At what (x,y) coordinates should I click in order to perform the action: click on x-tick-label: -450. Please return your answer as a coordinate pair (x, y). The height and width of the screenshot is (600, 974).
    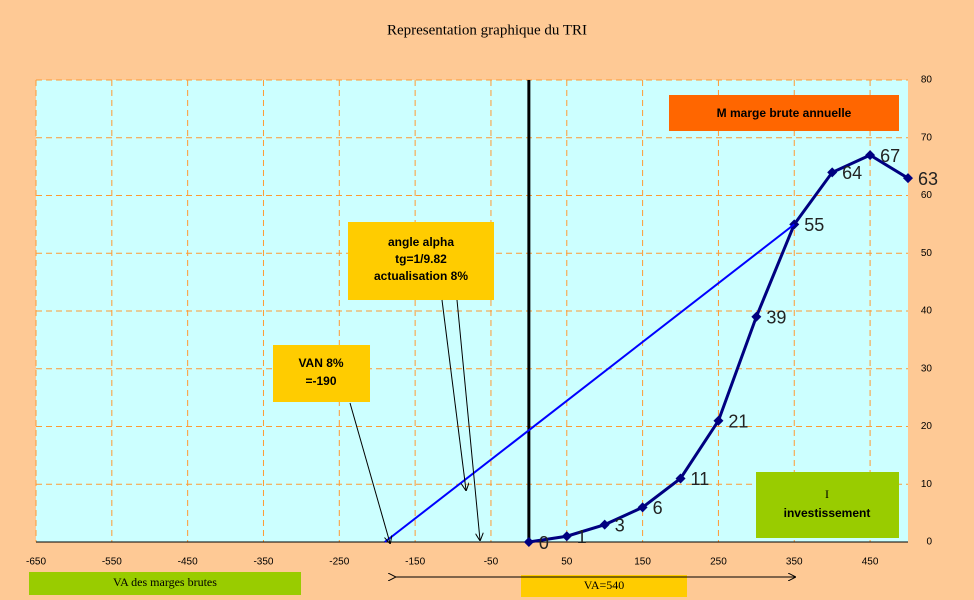
    Looking at the image, I should click on (188, 562).